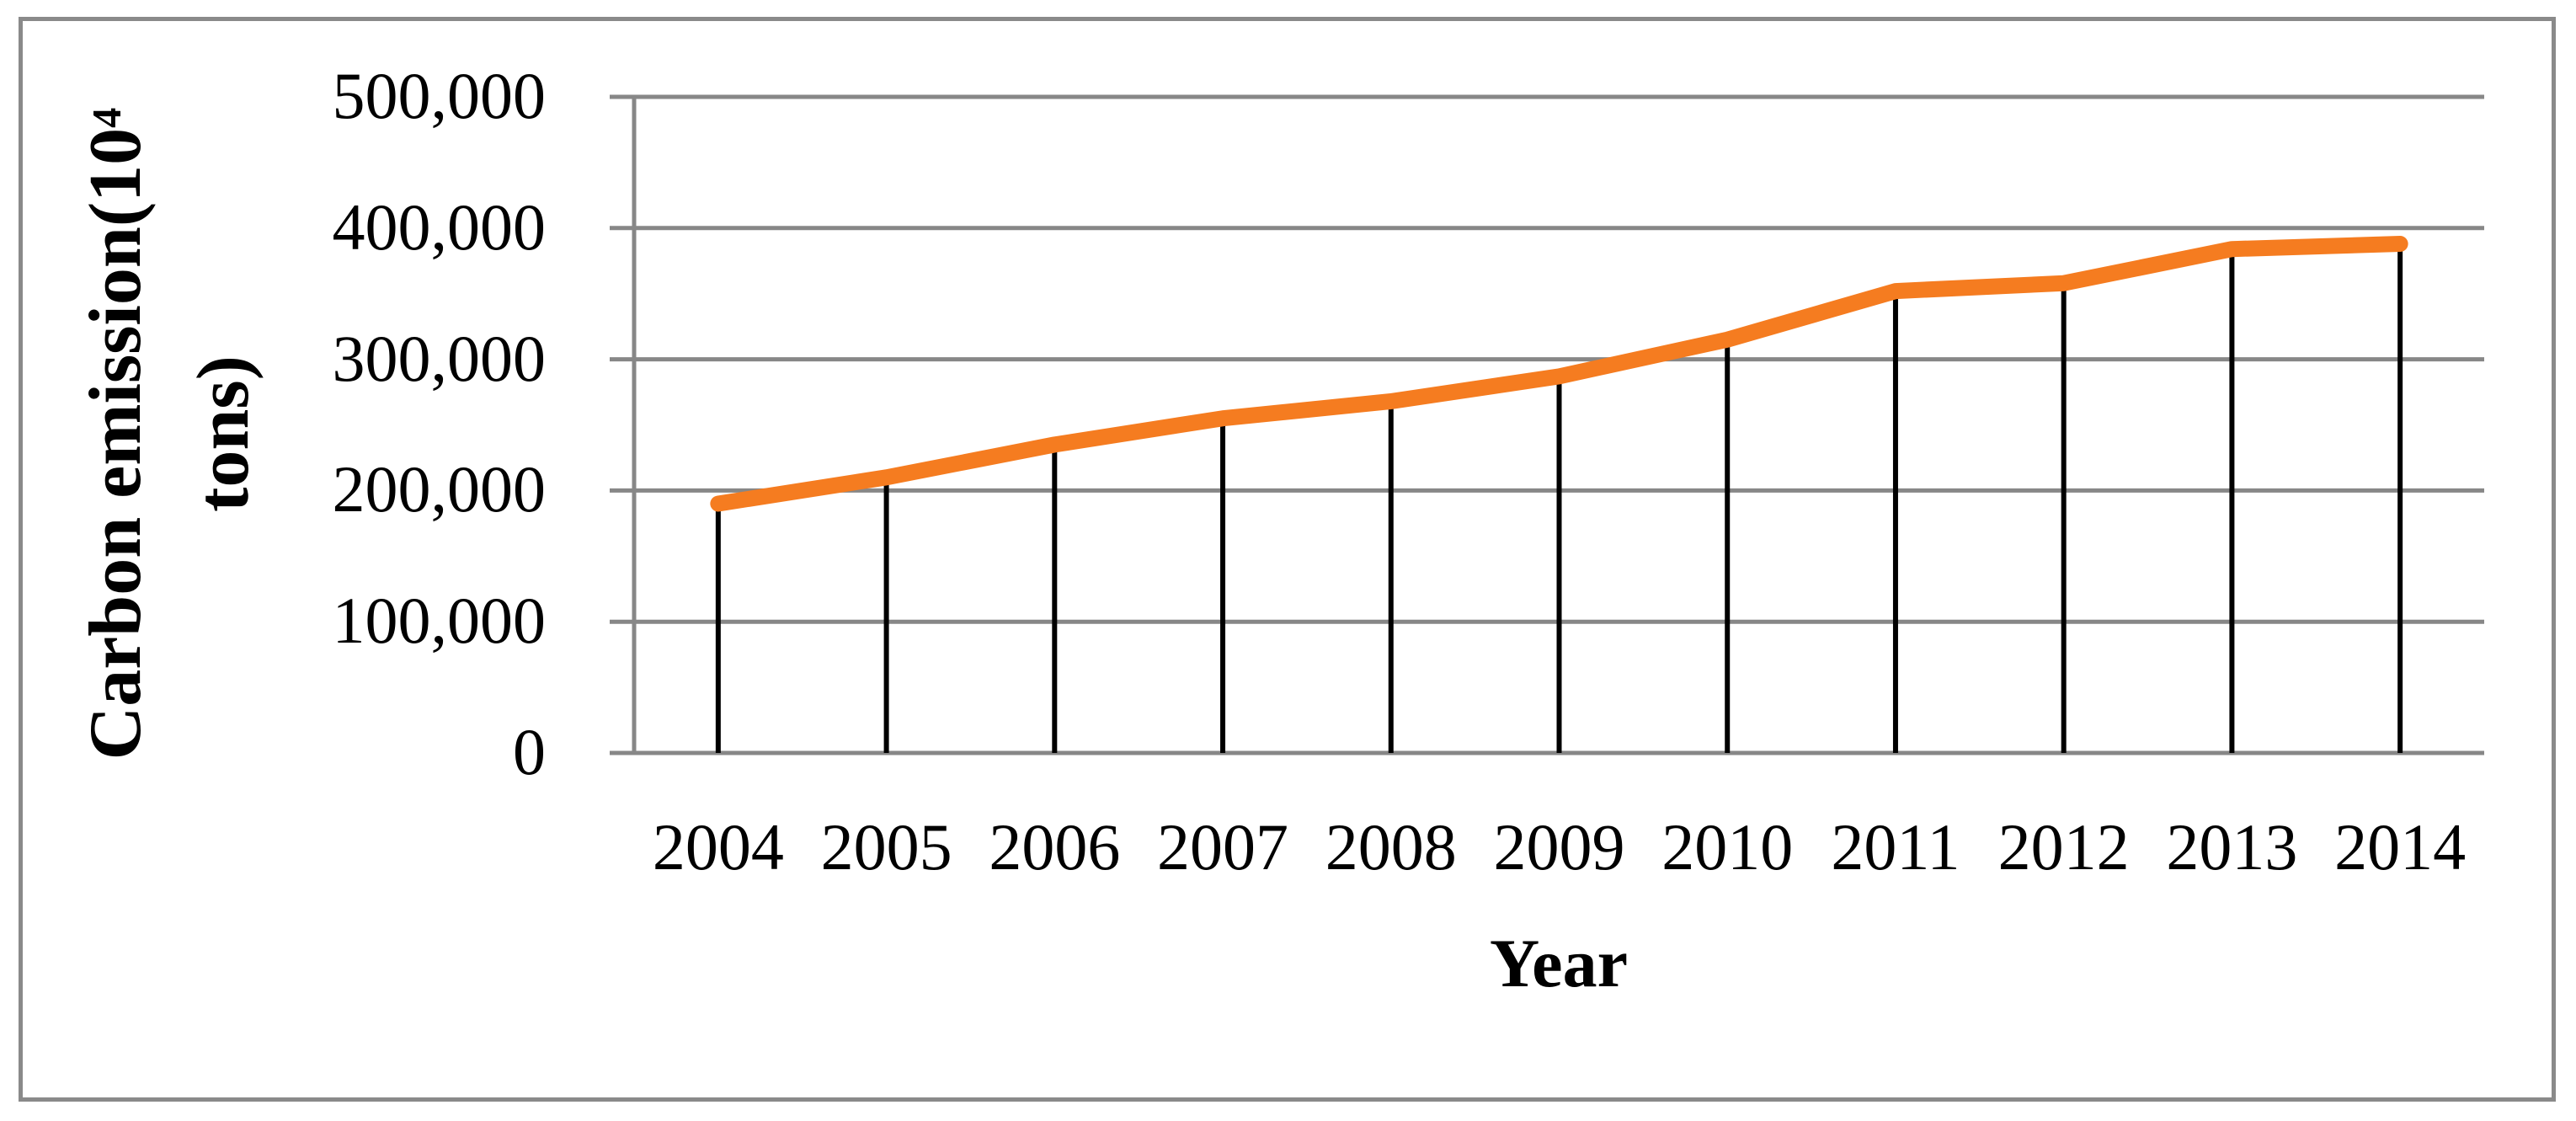 Image resolution: width=2576 pixels, height=1121 pixels. I want to click on x-tick-label: 2006, so click(1055, 847).